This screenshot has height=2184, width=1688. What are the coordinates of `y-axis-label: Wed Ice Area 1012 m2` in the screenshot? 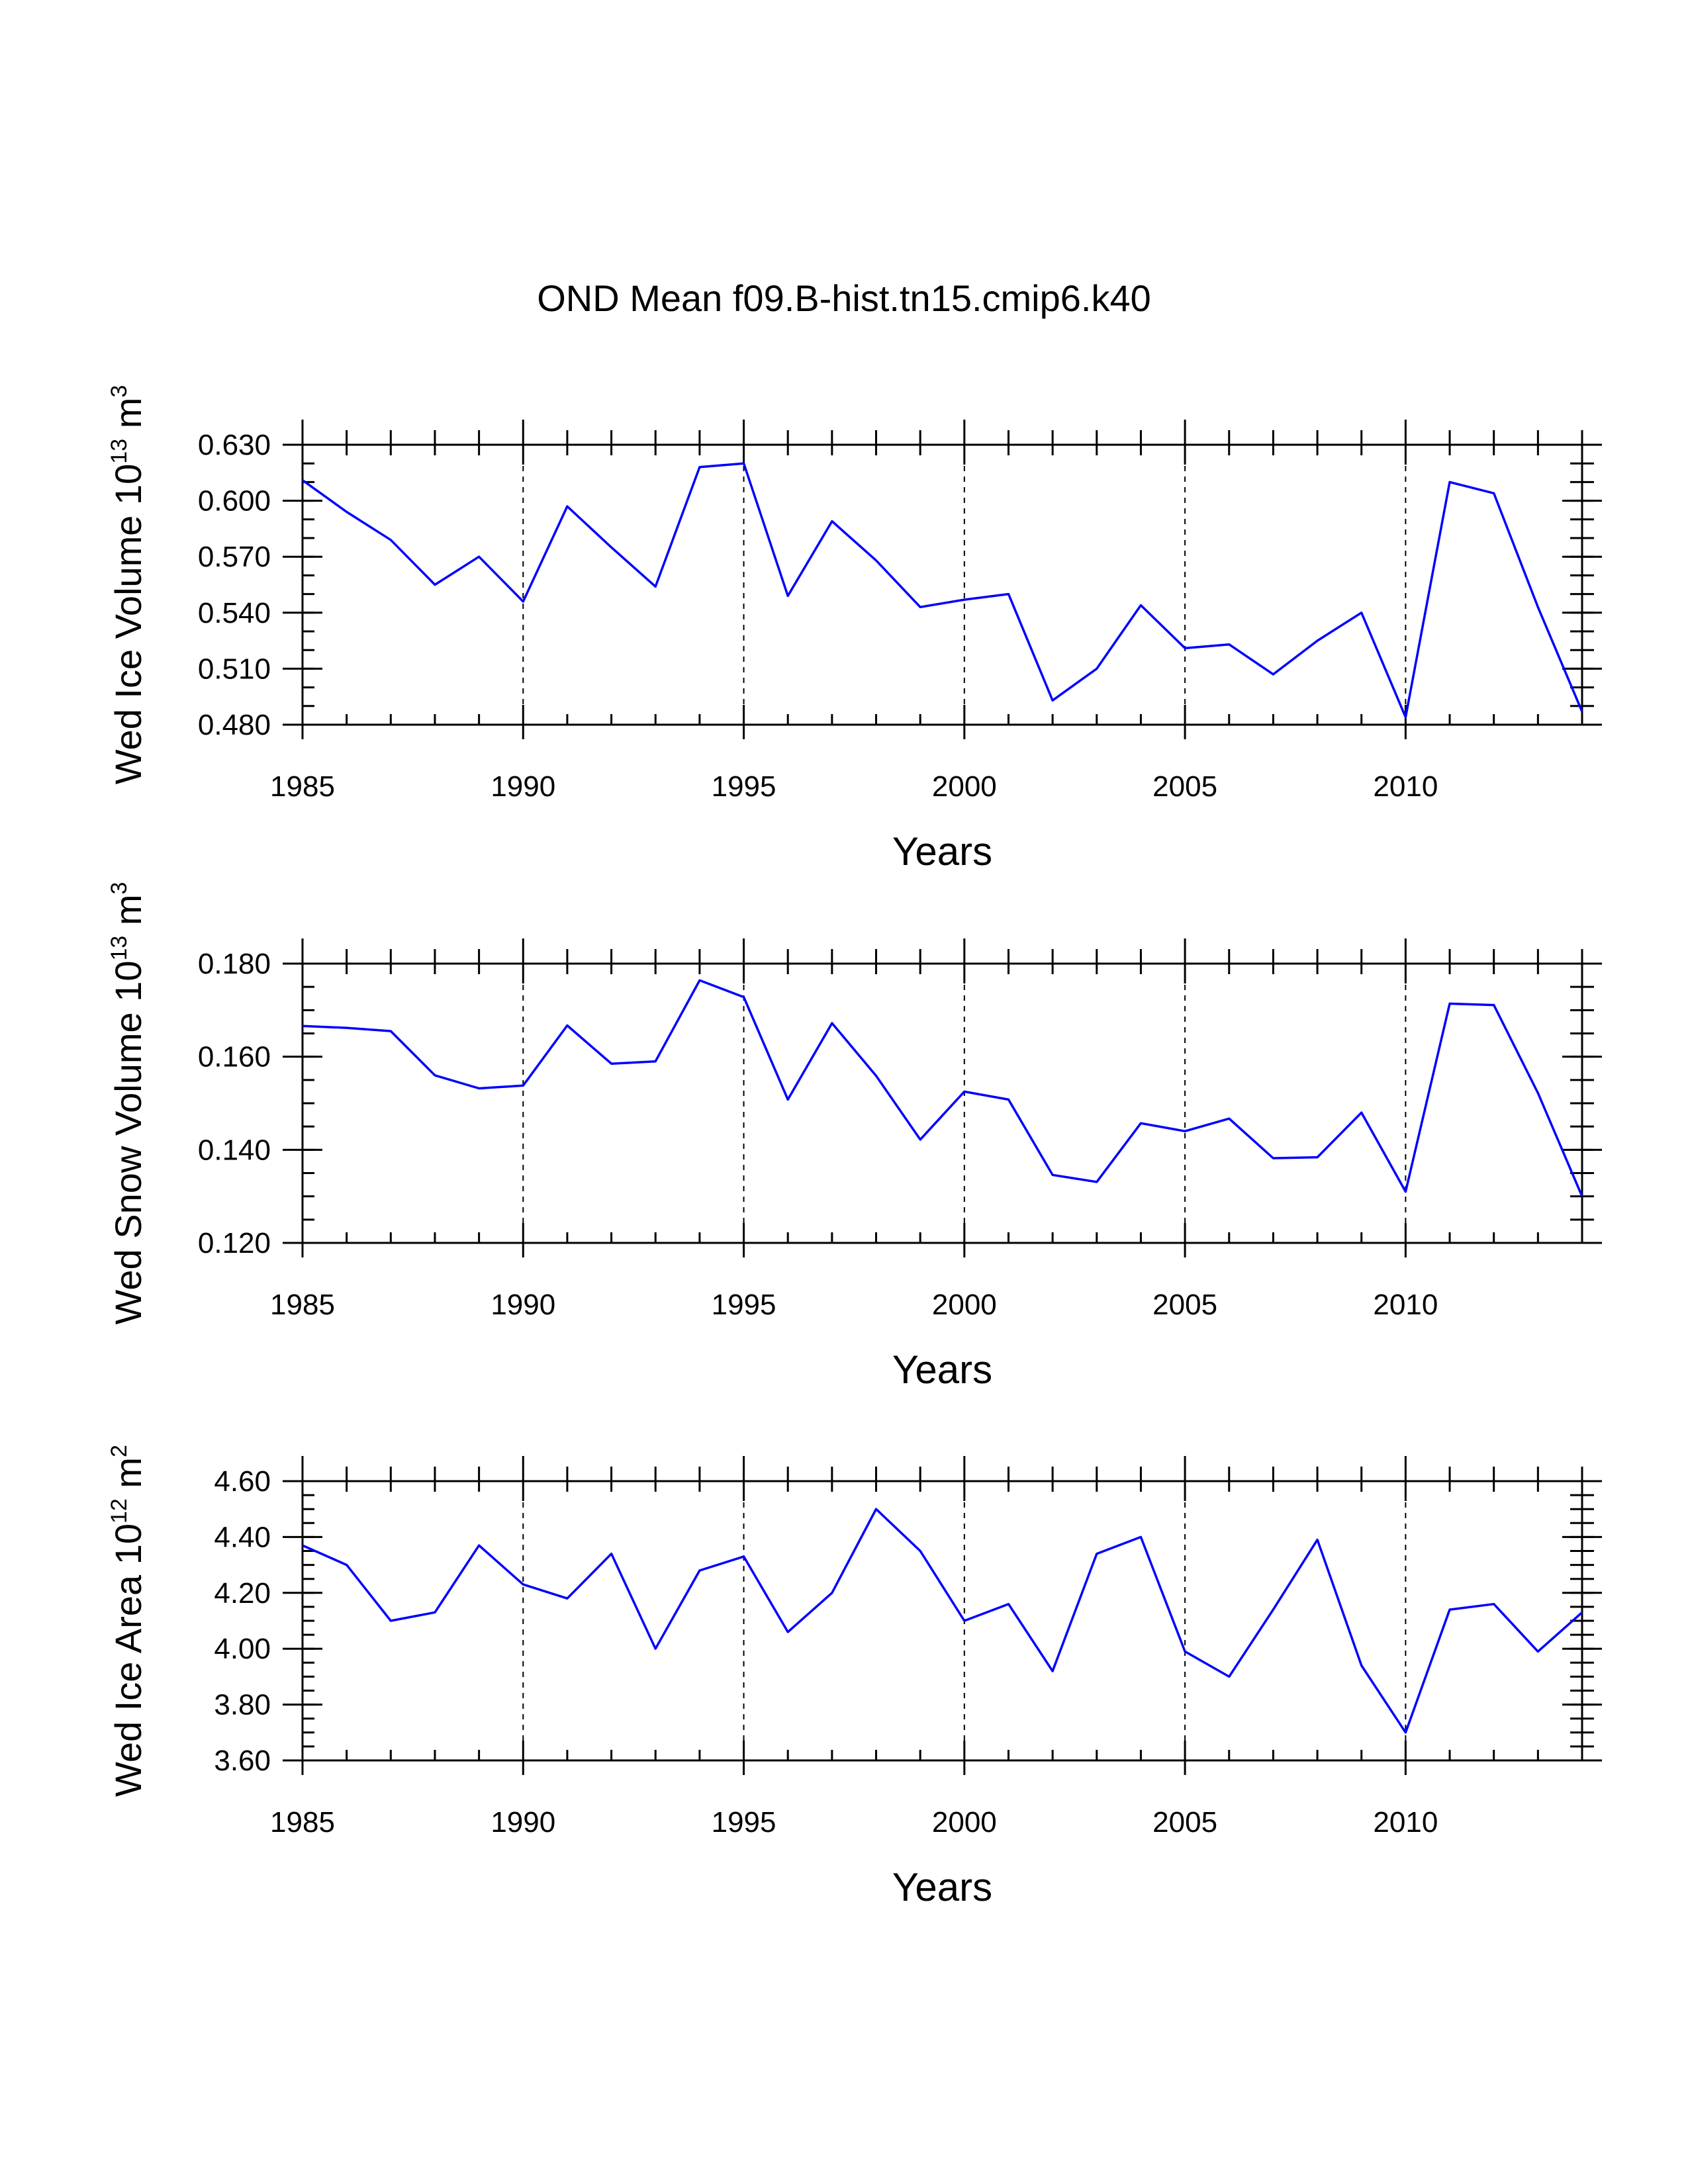 It's located at (128, 1621).